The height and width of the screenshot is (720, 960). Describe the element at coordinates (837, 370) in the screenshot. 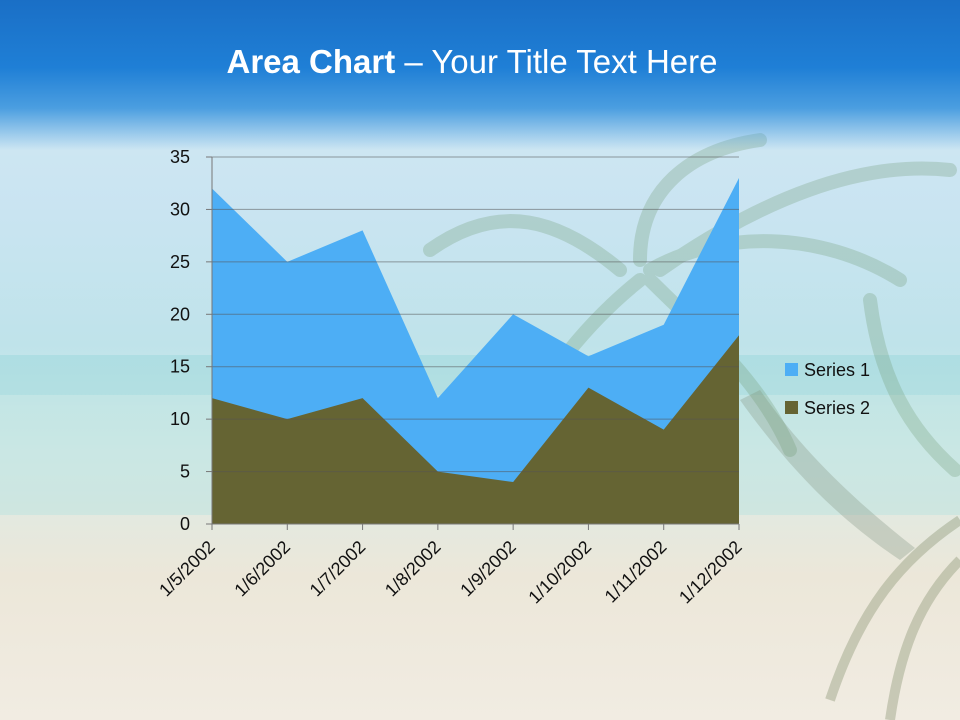

I see `legend-label-series-1: Series 1` at that location.